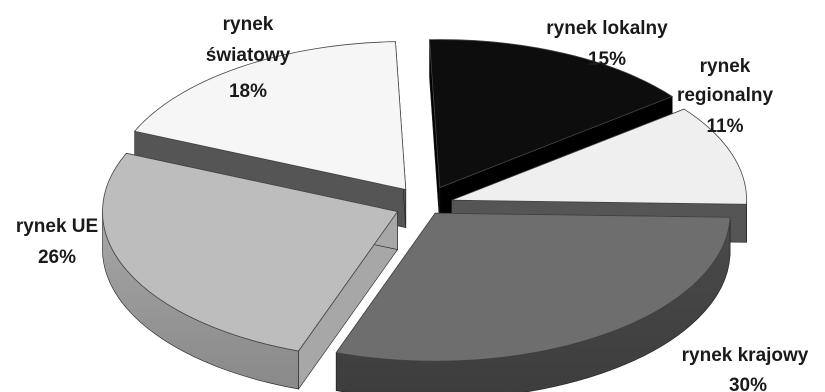 This screenshot has width=825, height=392. What do you see at coordinates (607, 59) in the screenshot?
I see `slice-label-percent: 15%` at bounding box center [607, 59].